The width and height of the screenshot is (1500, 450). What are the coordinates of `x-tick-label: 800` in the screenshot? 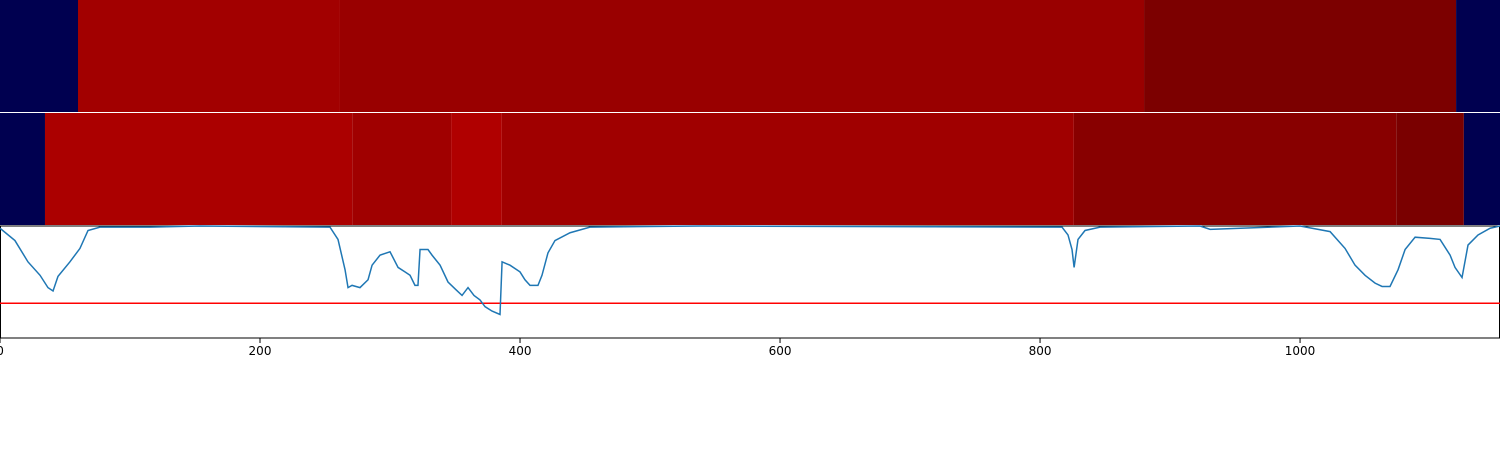 It's located at (1040, 351).